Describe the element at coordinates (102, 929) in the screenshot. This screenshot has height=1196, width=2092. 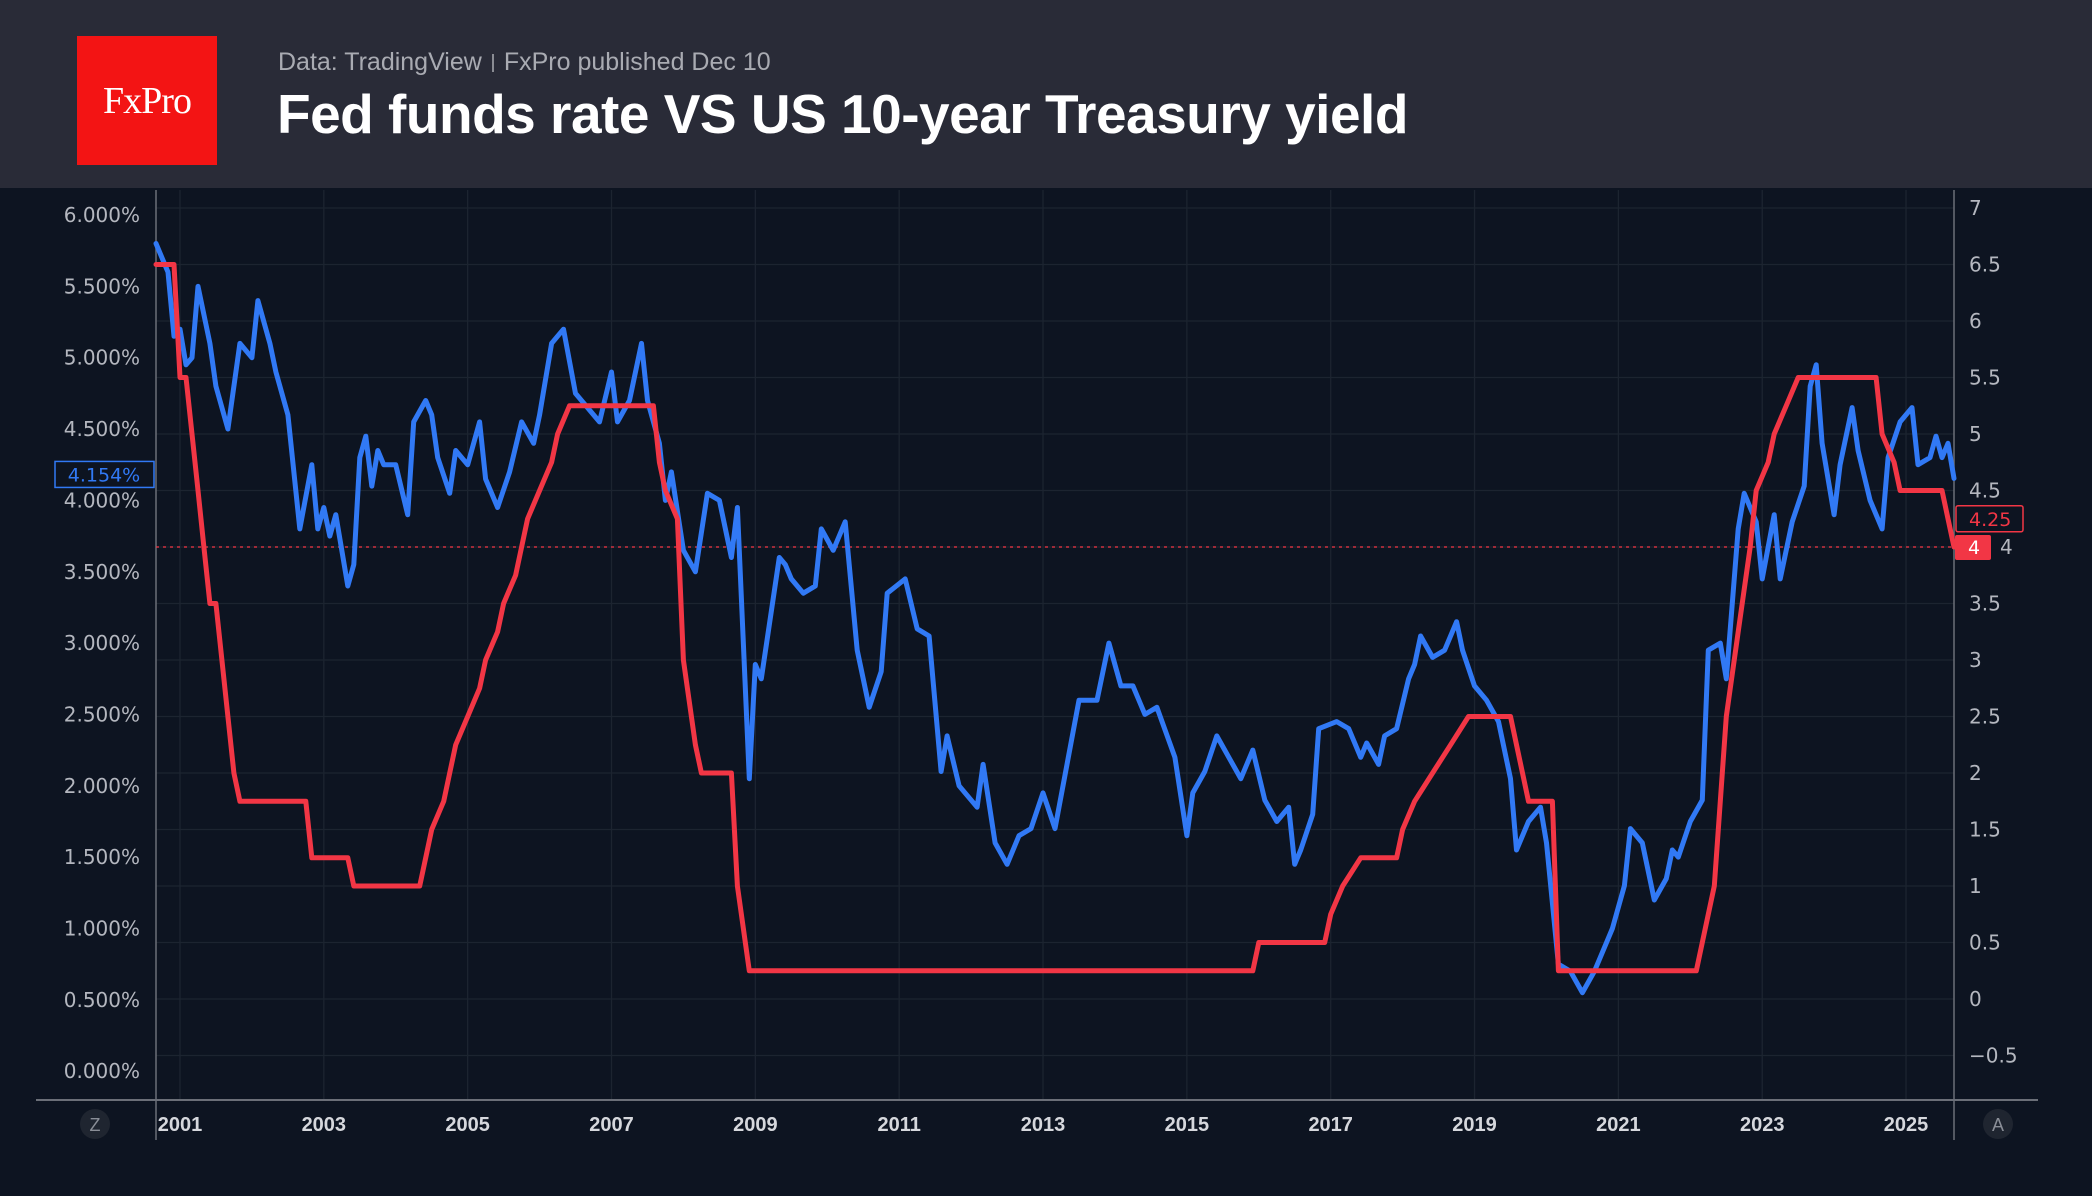
I see `left-axis-tick-label: 1.000%` at that location.